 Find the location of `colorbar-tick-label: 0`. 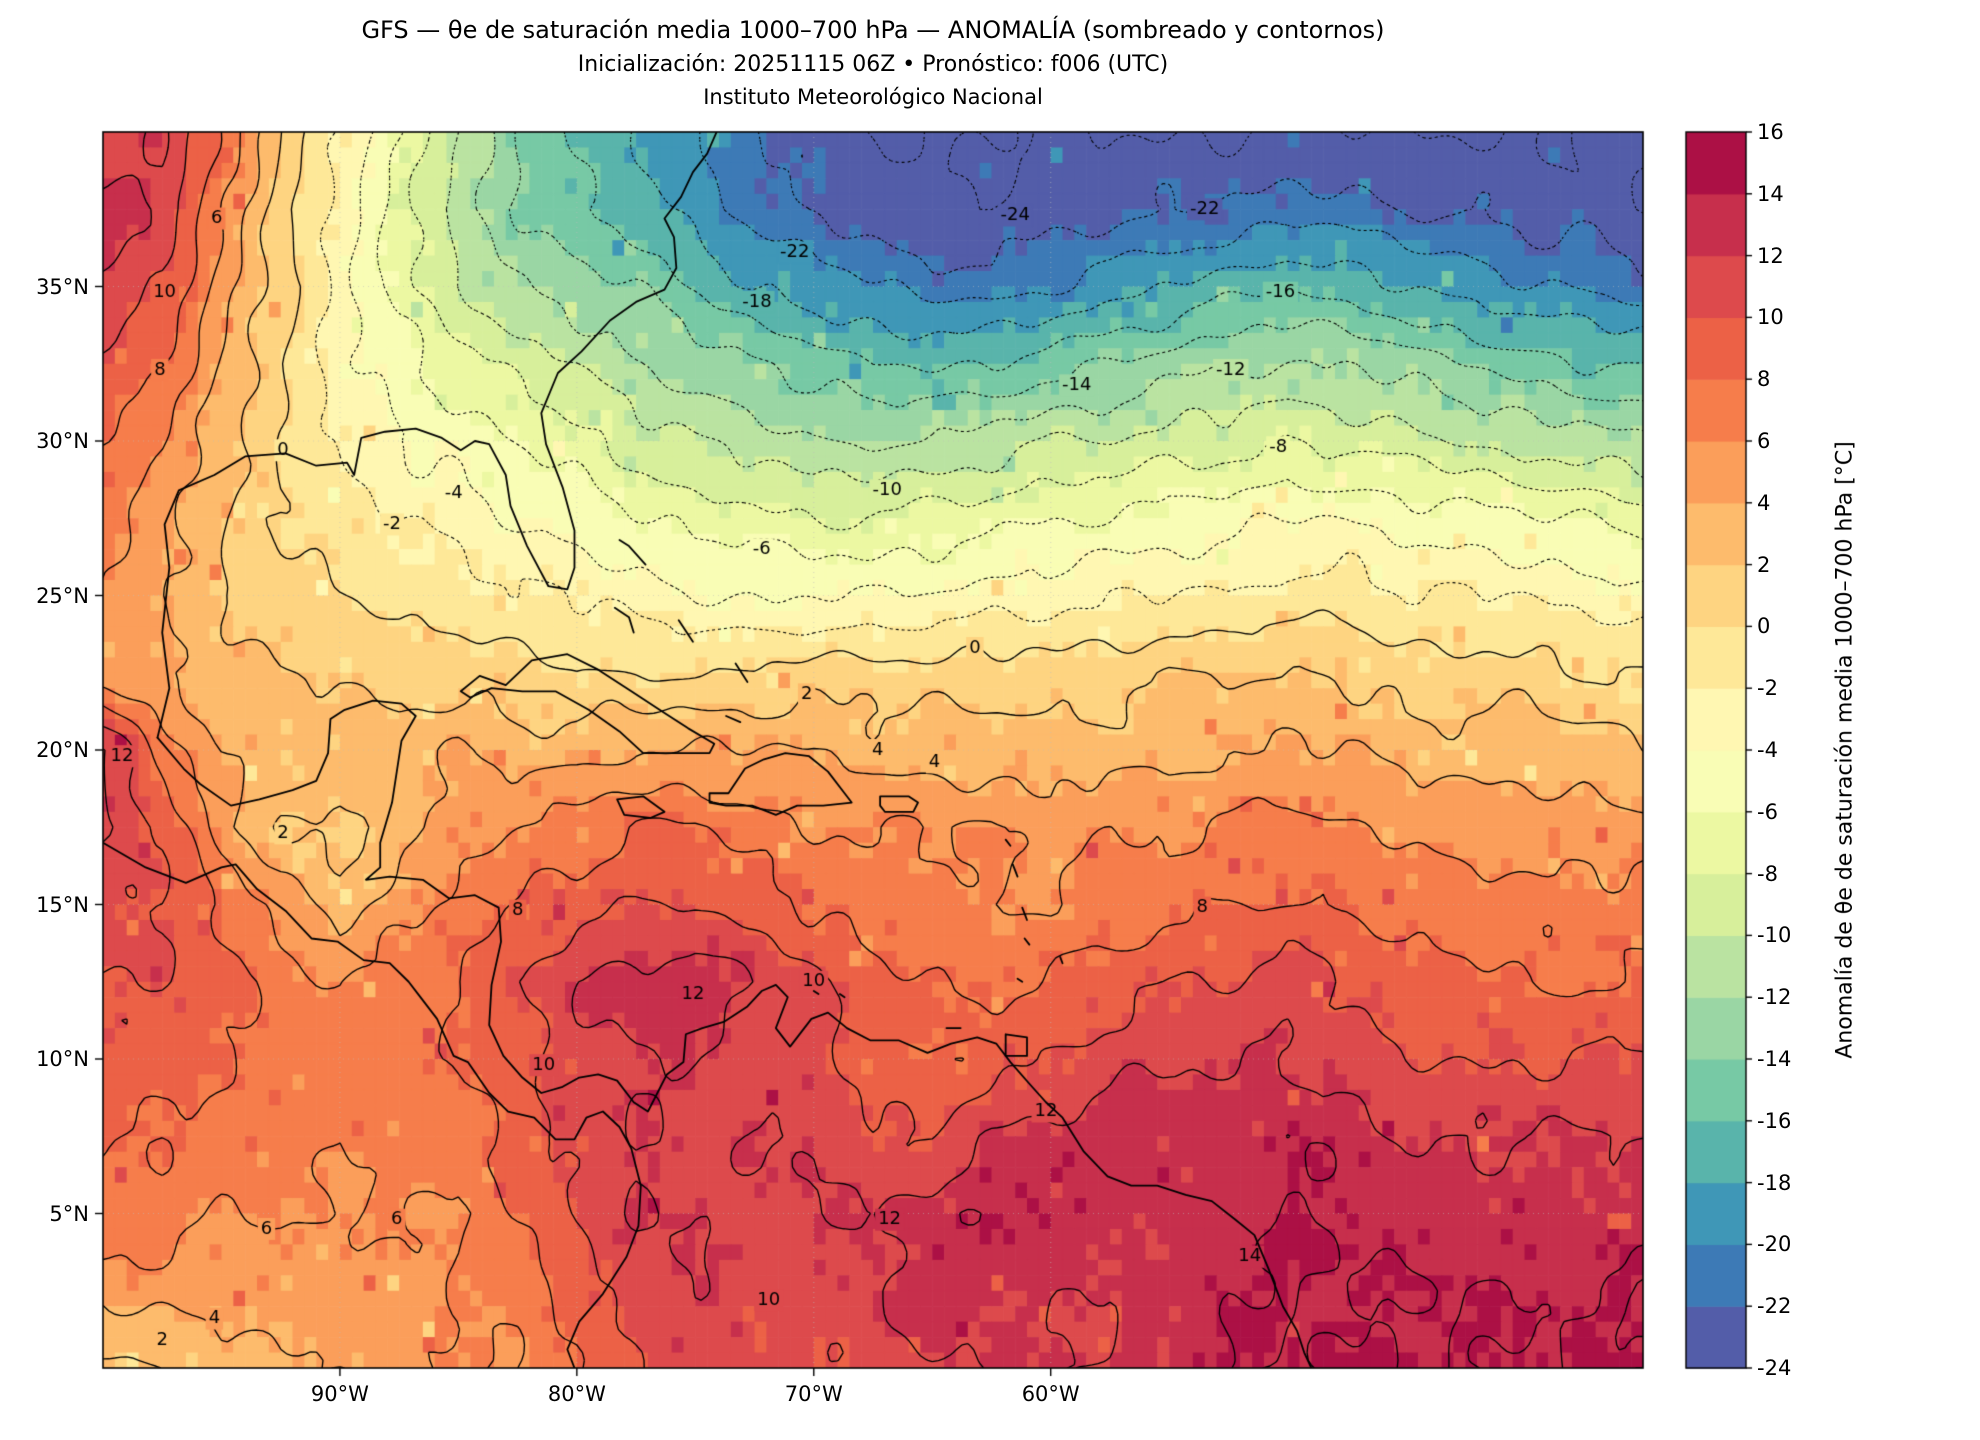

colorbar-tick-label: 0 is located at coordinates (1764, 626).